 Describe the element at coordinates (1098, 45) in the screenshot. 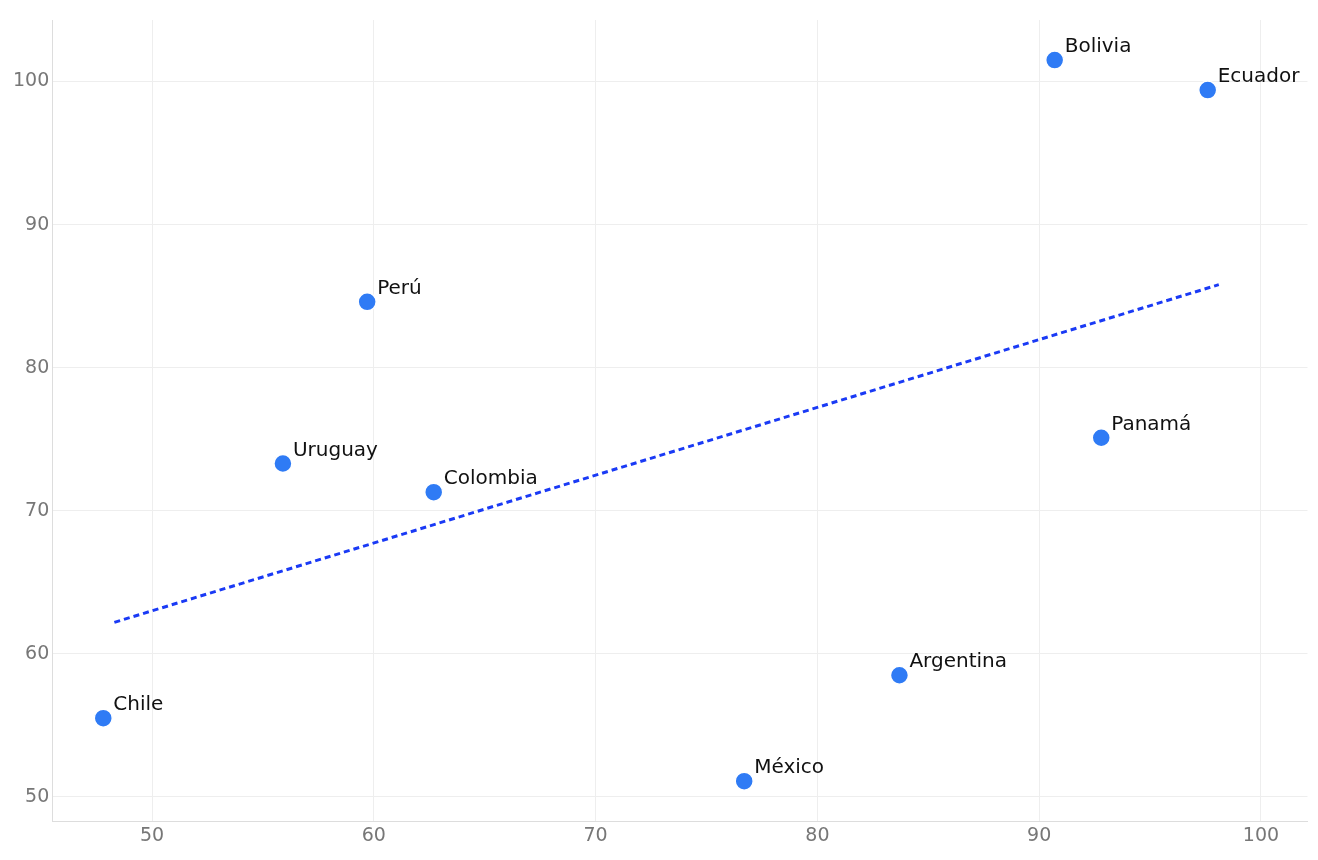

I see `annotation: Bolivia` at that location.